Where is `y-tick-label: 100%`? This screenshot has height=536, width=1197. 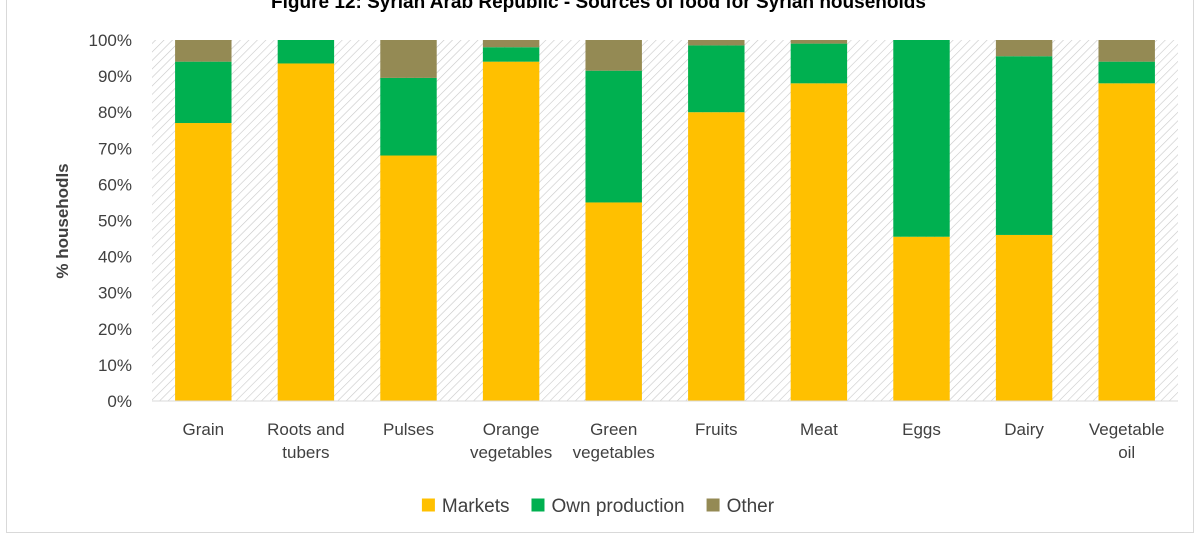 y-tick-label: 100% is located at coordinates (110, 40).